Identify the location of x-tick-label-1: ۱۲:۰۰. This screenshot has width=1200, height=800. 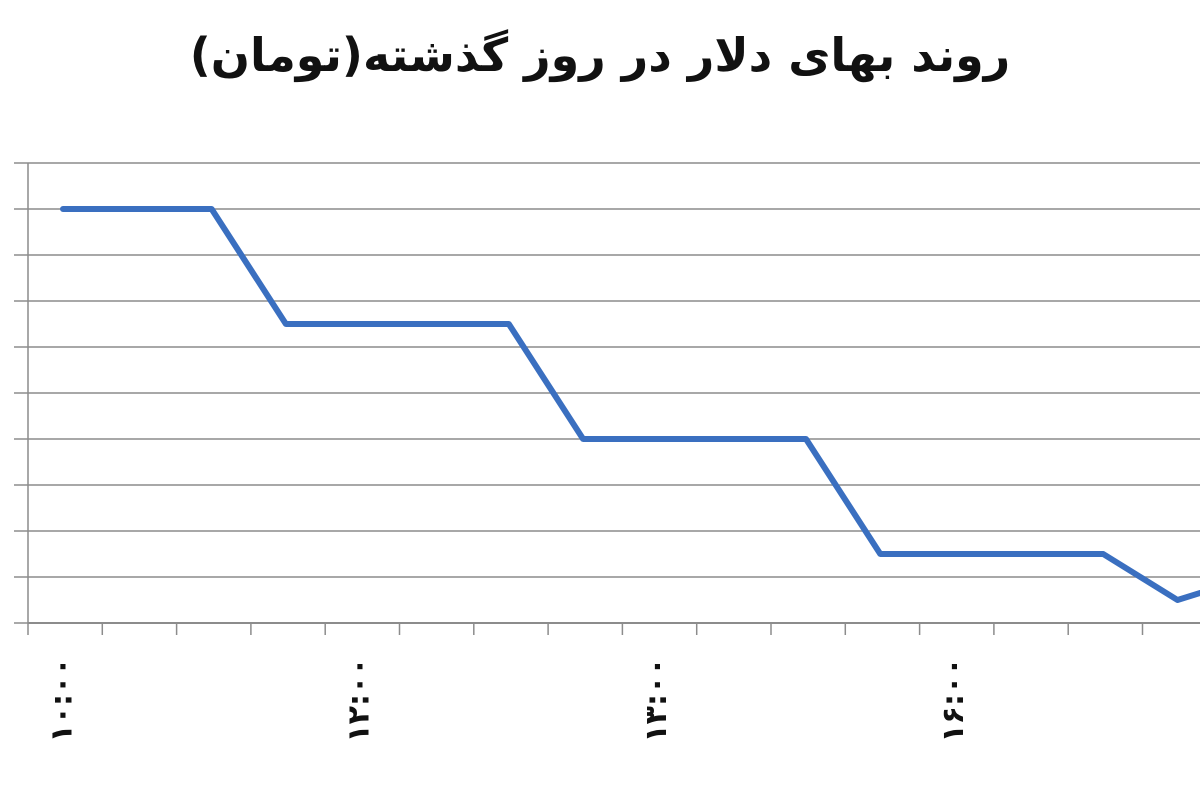
(359, 699).